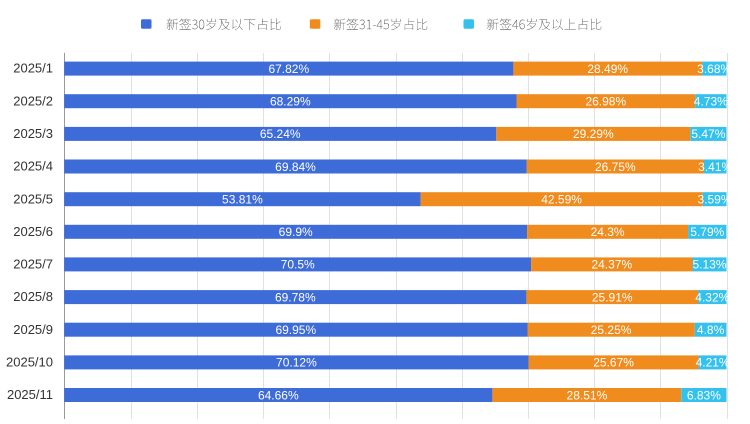 The width and height of the screenshot is (750, 424). Describe the element at coordinates (607, 69) in the screenshot. I see `svg-text: 28.49%` at that location.